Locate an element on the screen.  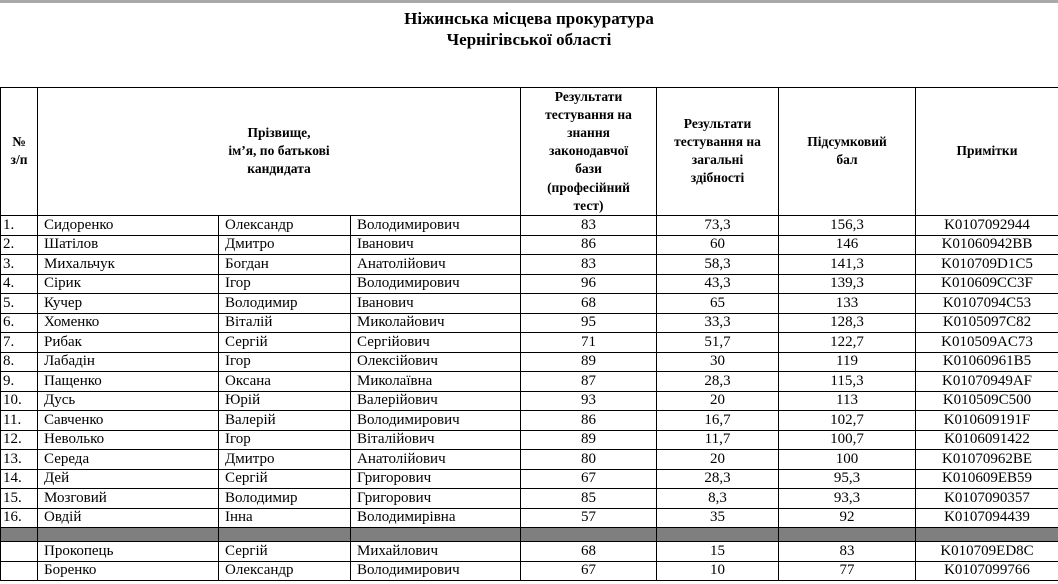
law-test-score: 86 is located at coordinates (589, 245).